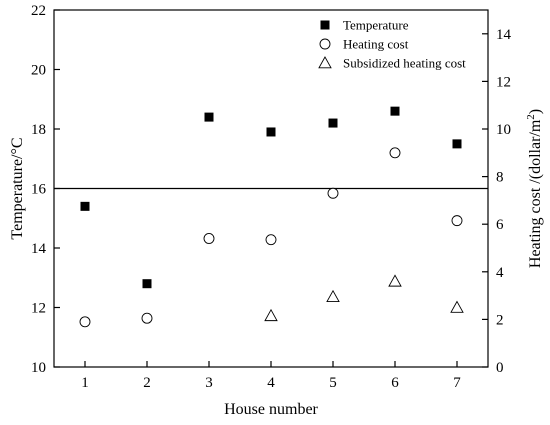 The height and width of the screenshot is (425, 550). Describe the element at coordinates (38, 71) in the screenshot. I see `y-tick-label: 20` at that location.